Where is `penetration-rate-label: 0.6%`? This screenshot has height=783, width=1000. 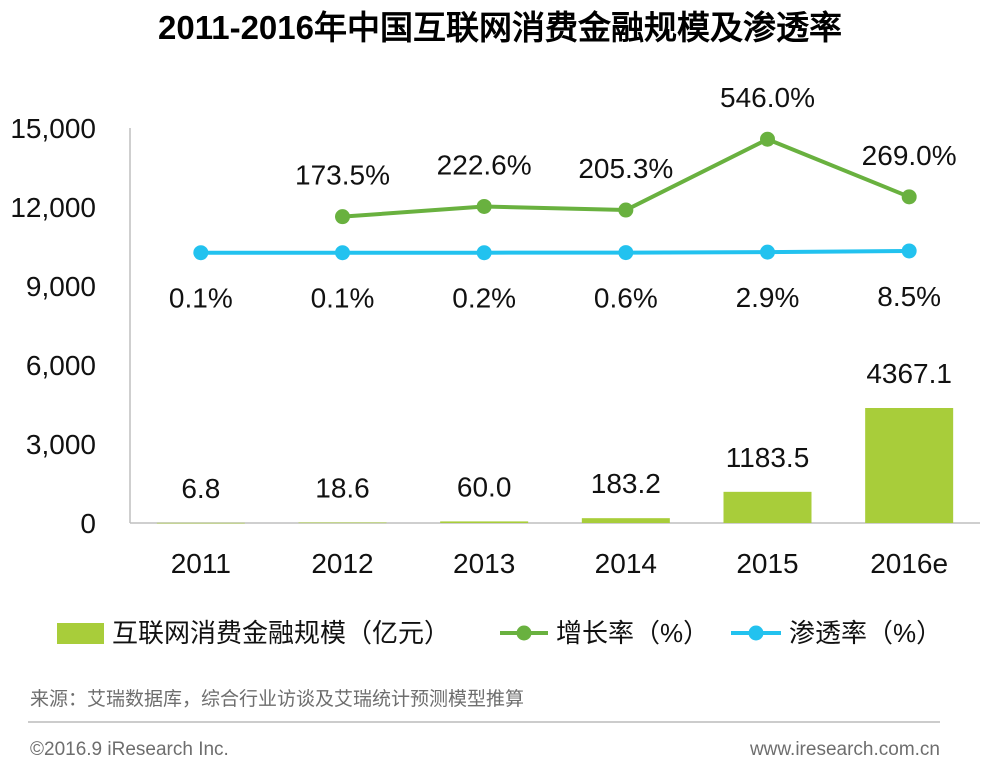
penetration-rate-label: 0.6% is located at coordinates (626, 298).